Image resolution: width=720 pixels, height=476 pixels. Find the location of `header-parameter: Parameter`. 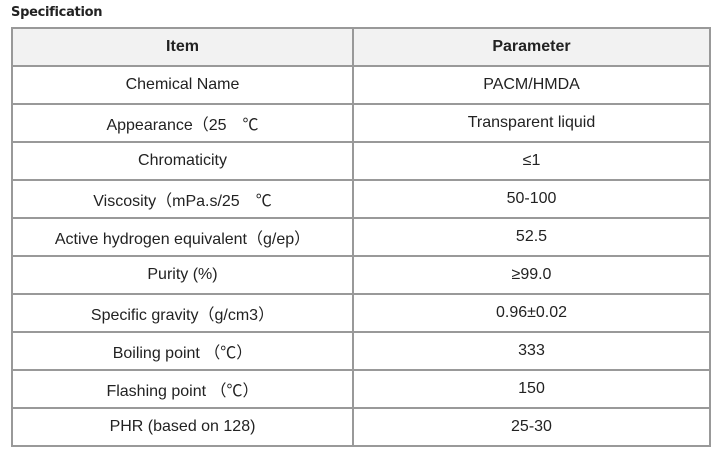

header-parameter: Parameter is located at coordinates (531, 47).